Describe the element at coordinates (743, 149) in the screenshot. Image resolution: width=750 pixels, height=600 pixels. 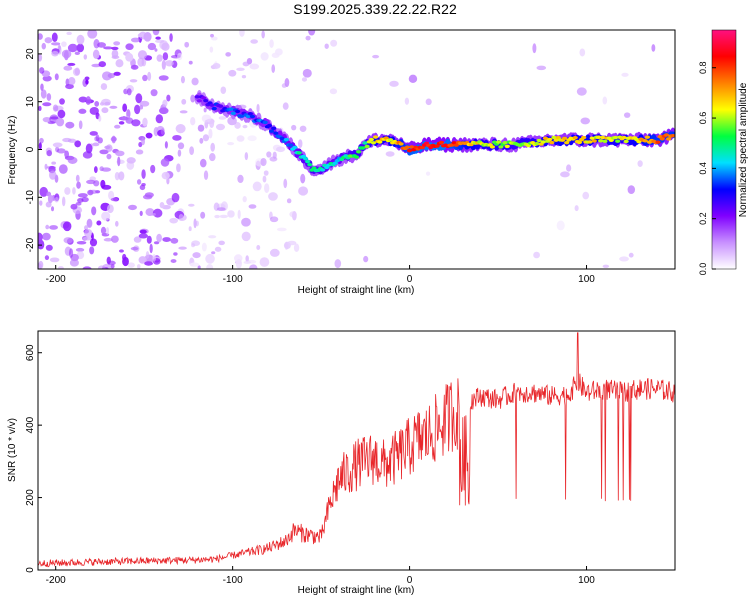
I see `colorbar-label: Normalized spectral amplitude` at that location.